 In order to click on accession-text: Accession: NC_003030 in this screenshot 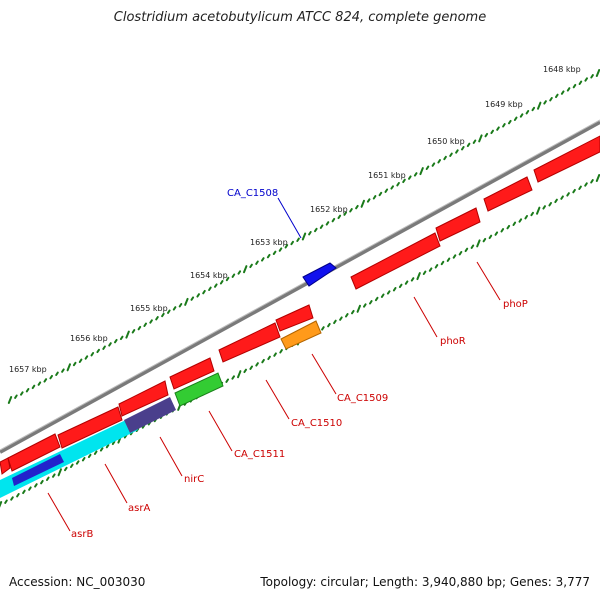, I will do `click(77, 582)`.